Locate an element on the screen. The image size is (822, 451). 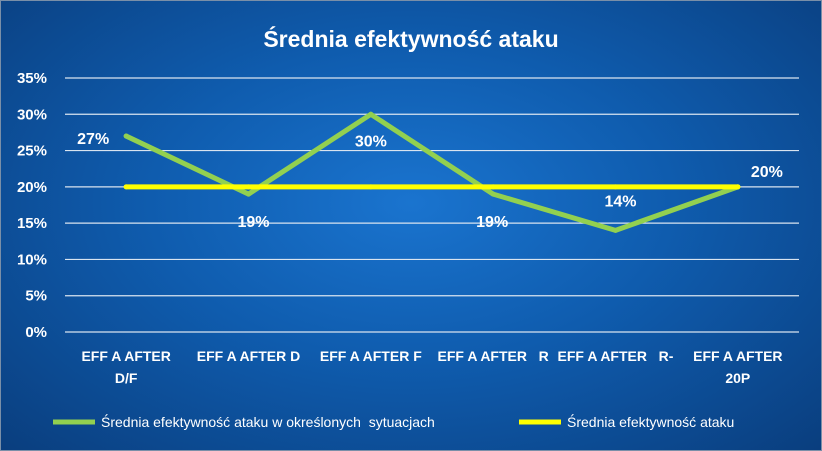
y-tick-label: 5% is located at coordinates (36, 296).